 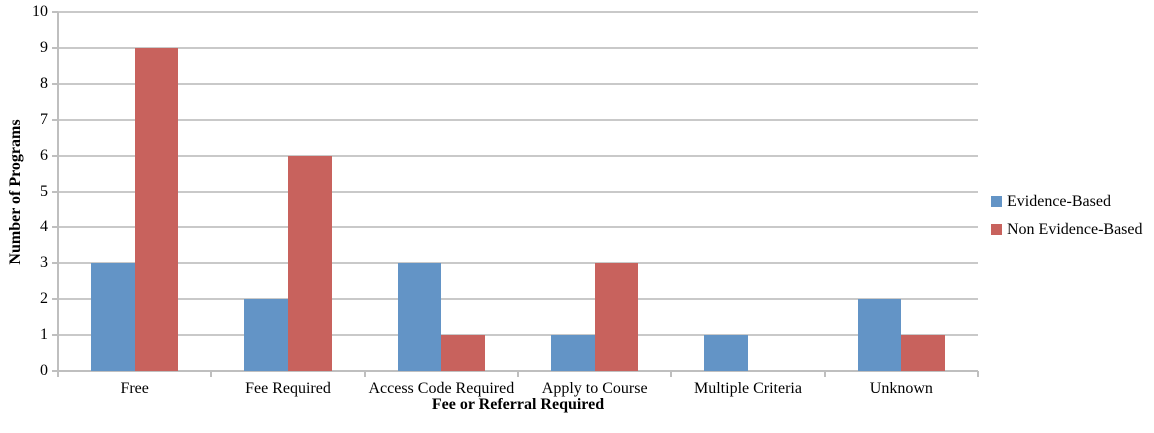 I want to click on x-axis-title: Fee or Referral Required, so click(x=518, y=404).